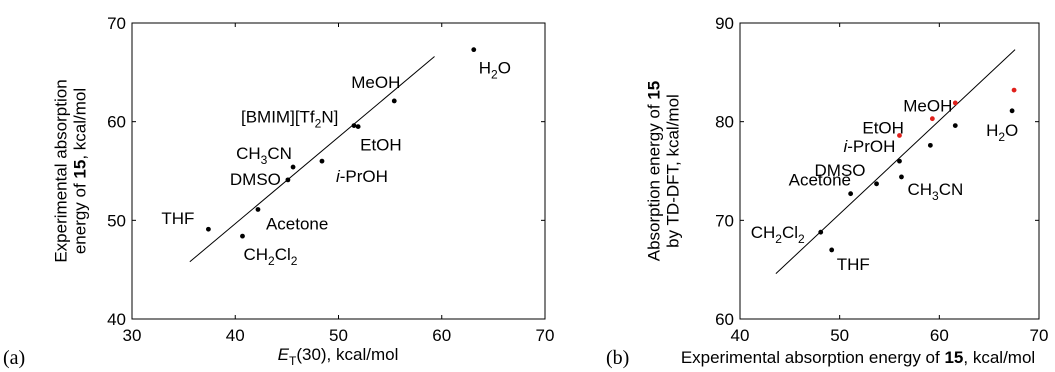 This screenshot has height=372, width=1055. Describe the element at coordinates (617, 358) in the screenshot. I see `panel-letter: (b)` at that location.